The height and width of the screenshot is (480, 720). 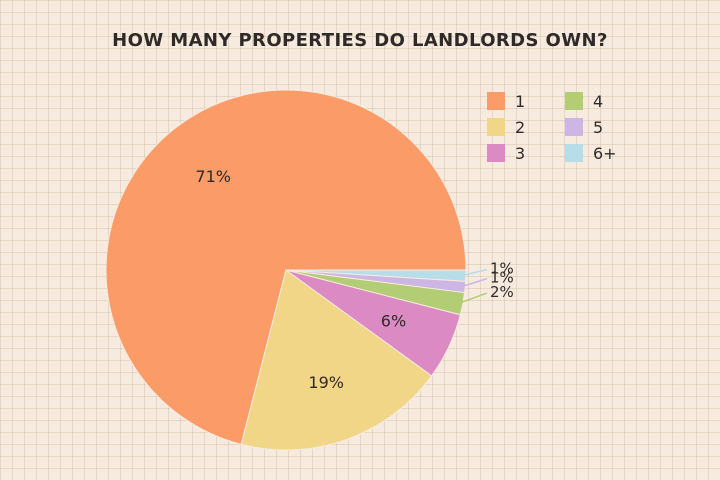 What do you see at coordinates (552, 127) in the screenshot?
I see `legend: 1 2 3 4 5 6+` at bounding box center [552, 127].